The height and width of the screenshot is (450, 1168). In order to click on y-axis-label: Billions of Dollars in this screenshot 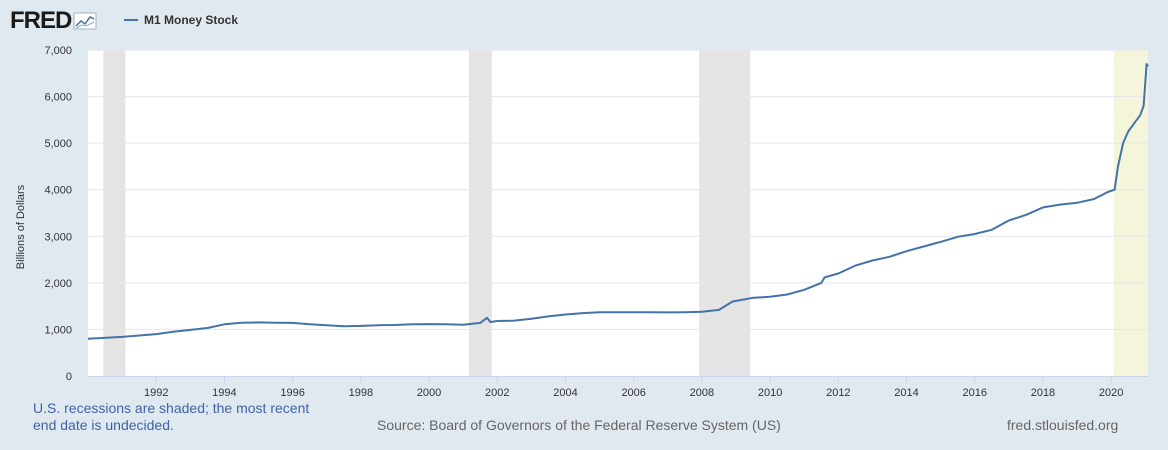, I will do `click(21, 226)`.